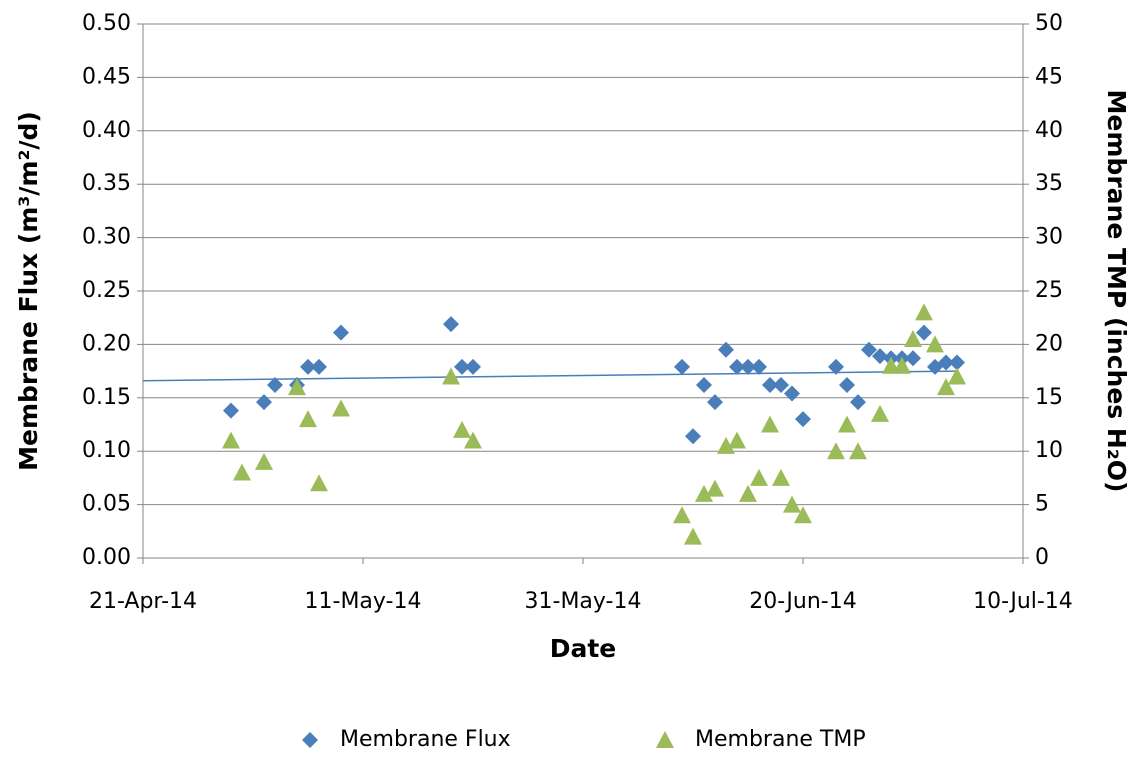 This screenshot has width=1138, height=757. Describe the element at coordinates (143, 601) in the screenshot. I see `x-tick-label: 21-Apr-14` at that location.